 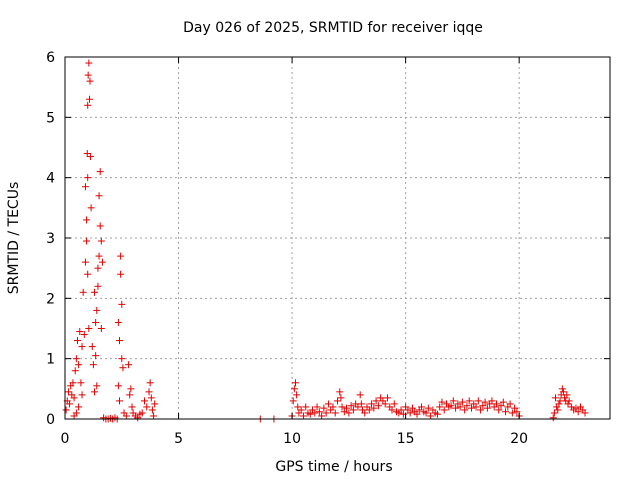 I want to click on y-tick-label: 5, so click(x=50, y=118).